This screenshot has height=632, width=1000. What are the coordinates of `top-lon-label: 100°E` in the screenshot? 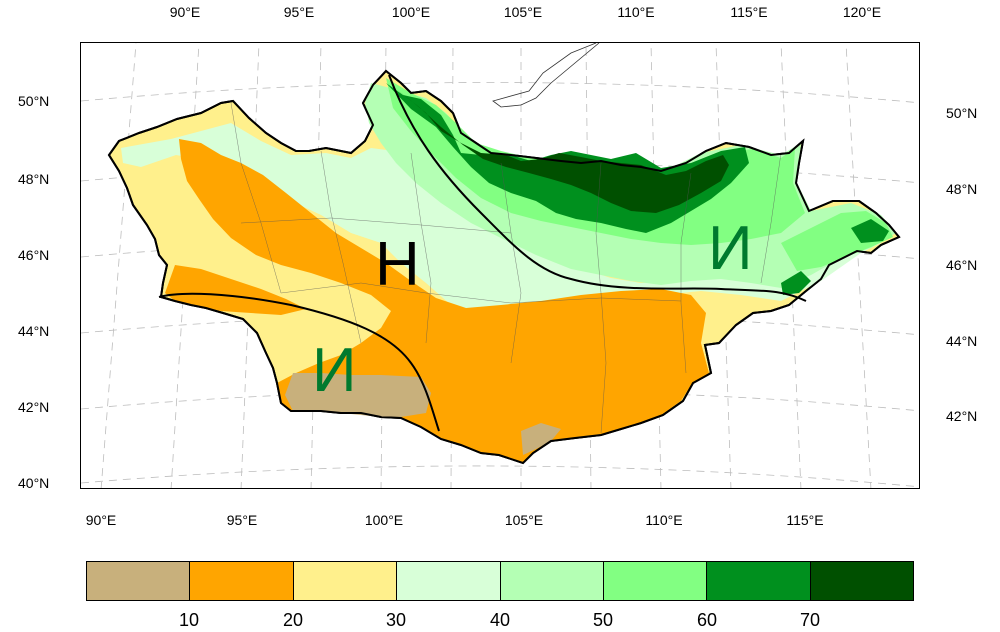 It's located at (411, 12).